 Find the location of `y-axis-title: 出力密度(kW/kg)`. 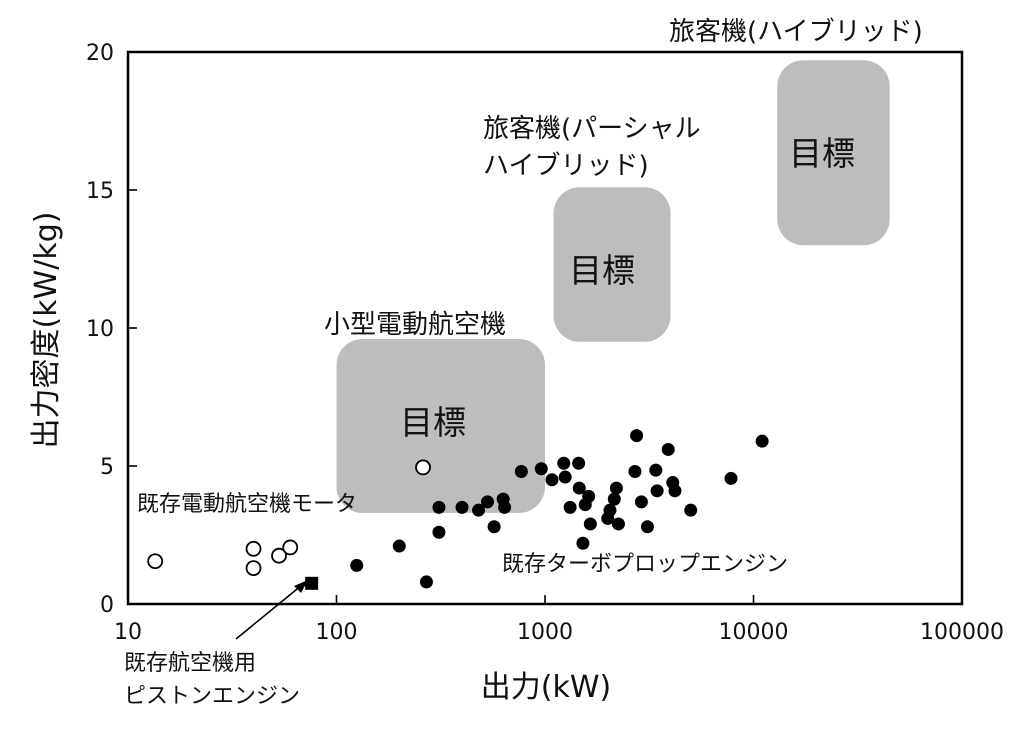

y-axis-title: 出力密度(kW/kg) is located at coordinates (46, 330).